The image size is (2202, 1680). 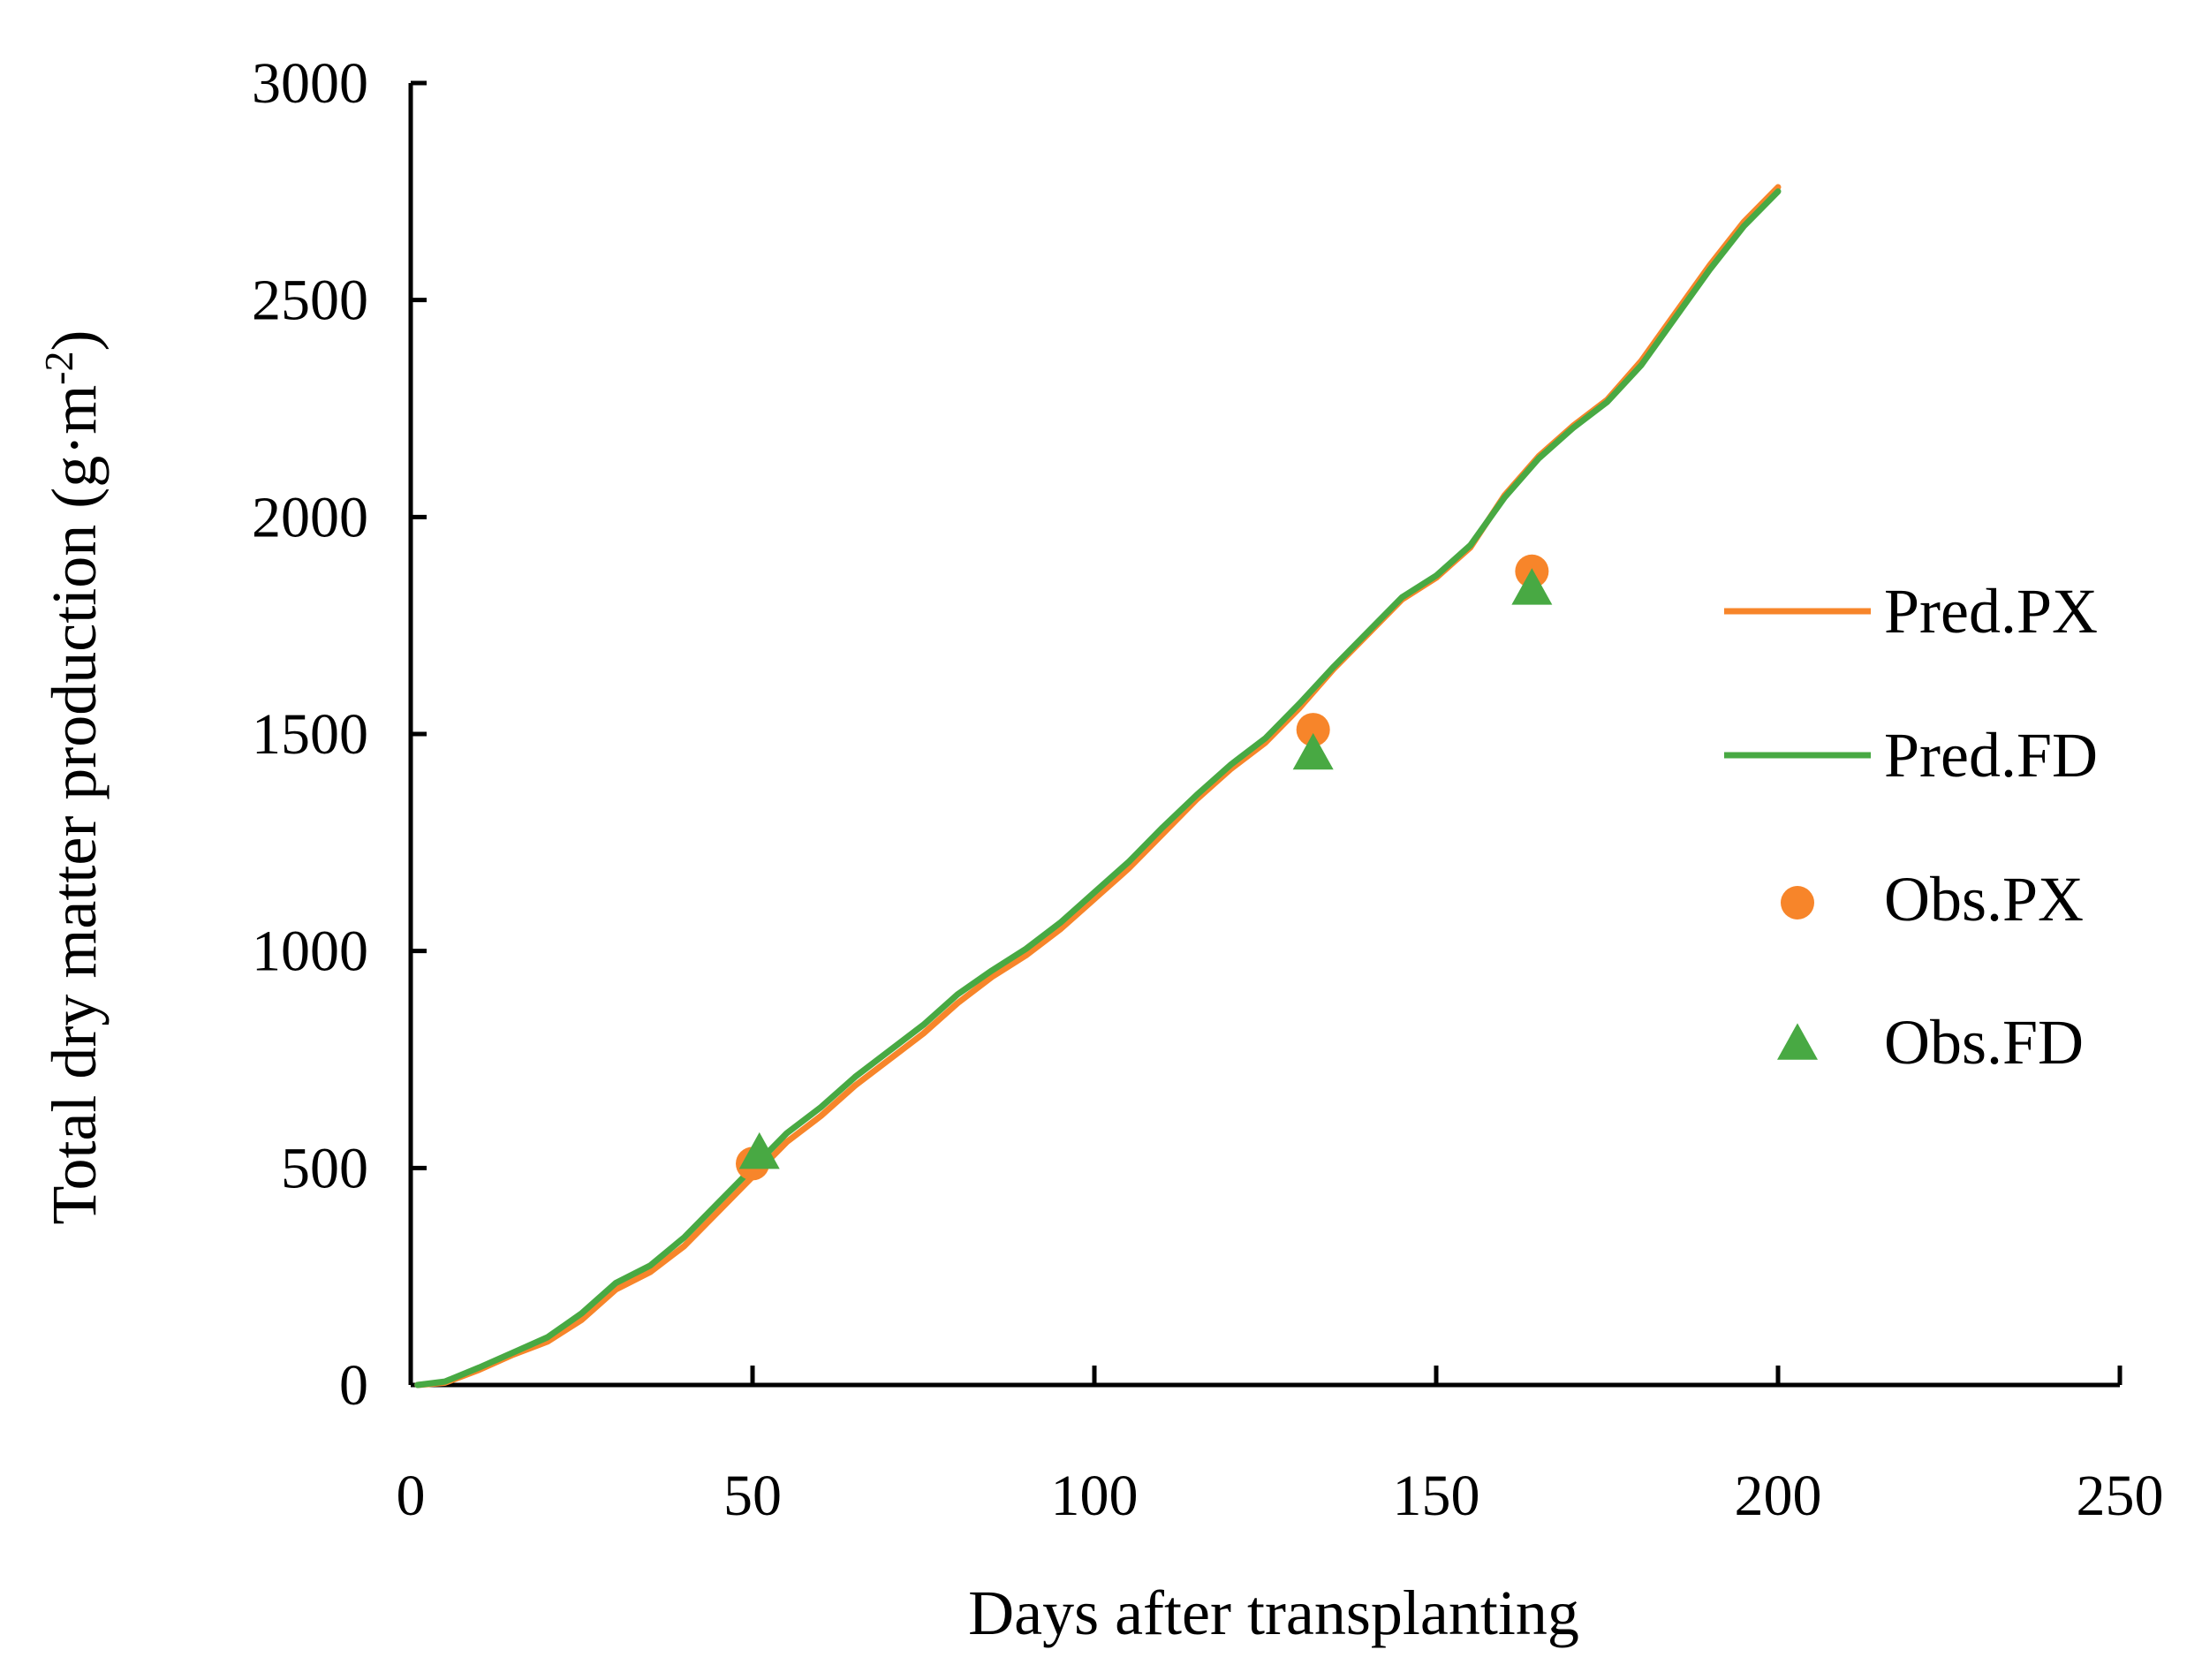 What do you see at coordinates (1144, 867) in the screenshot?
I see `series-points` at bounding box center [1144, 867].